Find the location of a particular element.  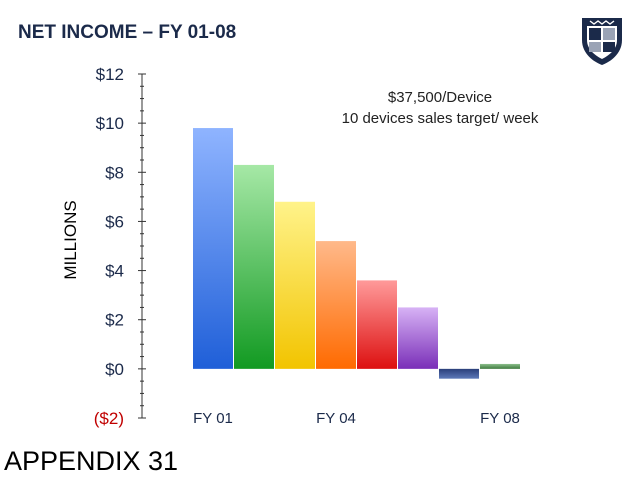

chart-annotation-price: $37,500/Device is located at coordinates (440, 97).